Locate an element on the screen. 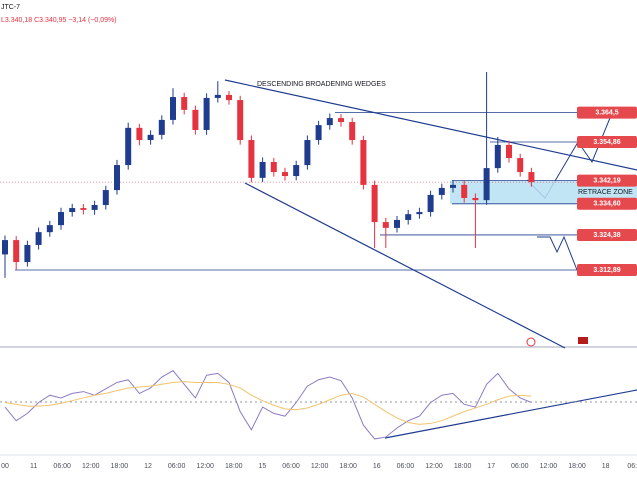 This screenshot has width=637, height=478. ohlc-info: L3.340,18 C3.340,95 −3,14 (−0,09%) is located at coordinates (59, 20).